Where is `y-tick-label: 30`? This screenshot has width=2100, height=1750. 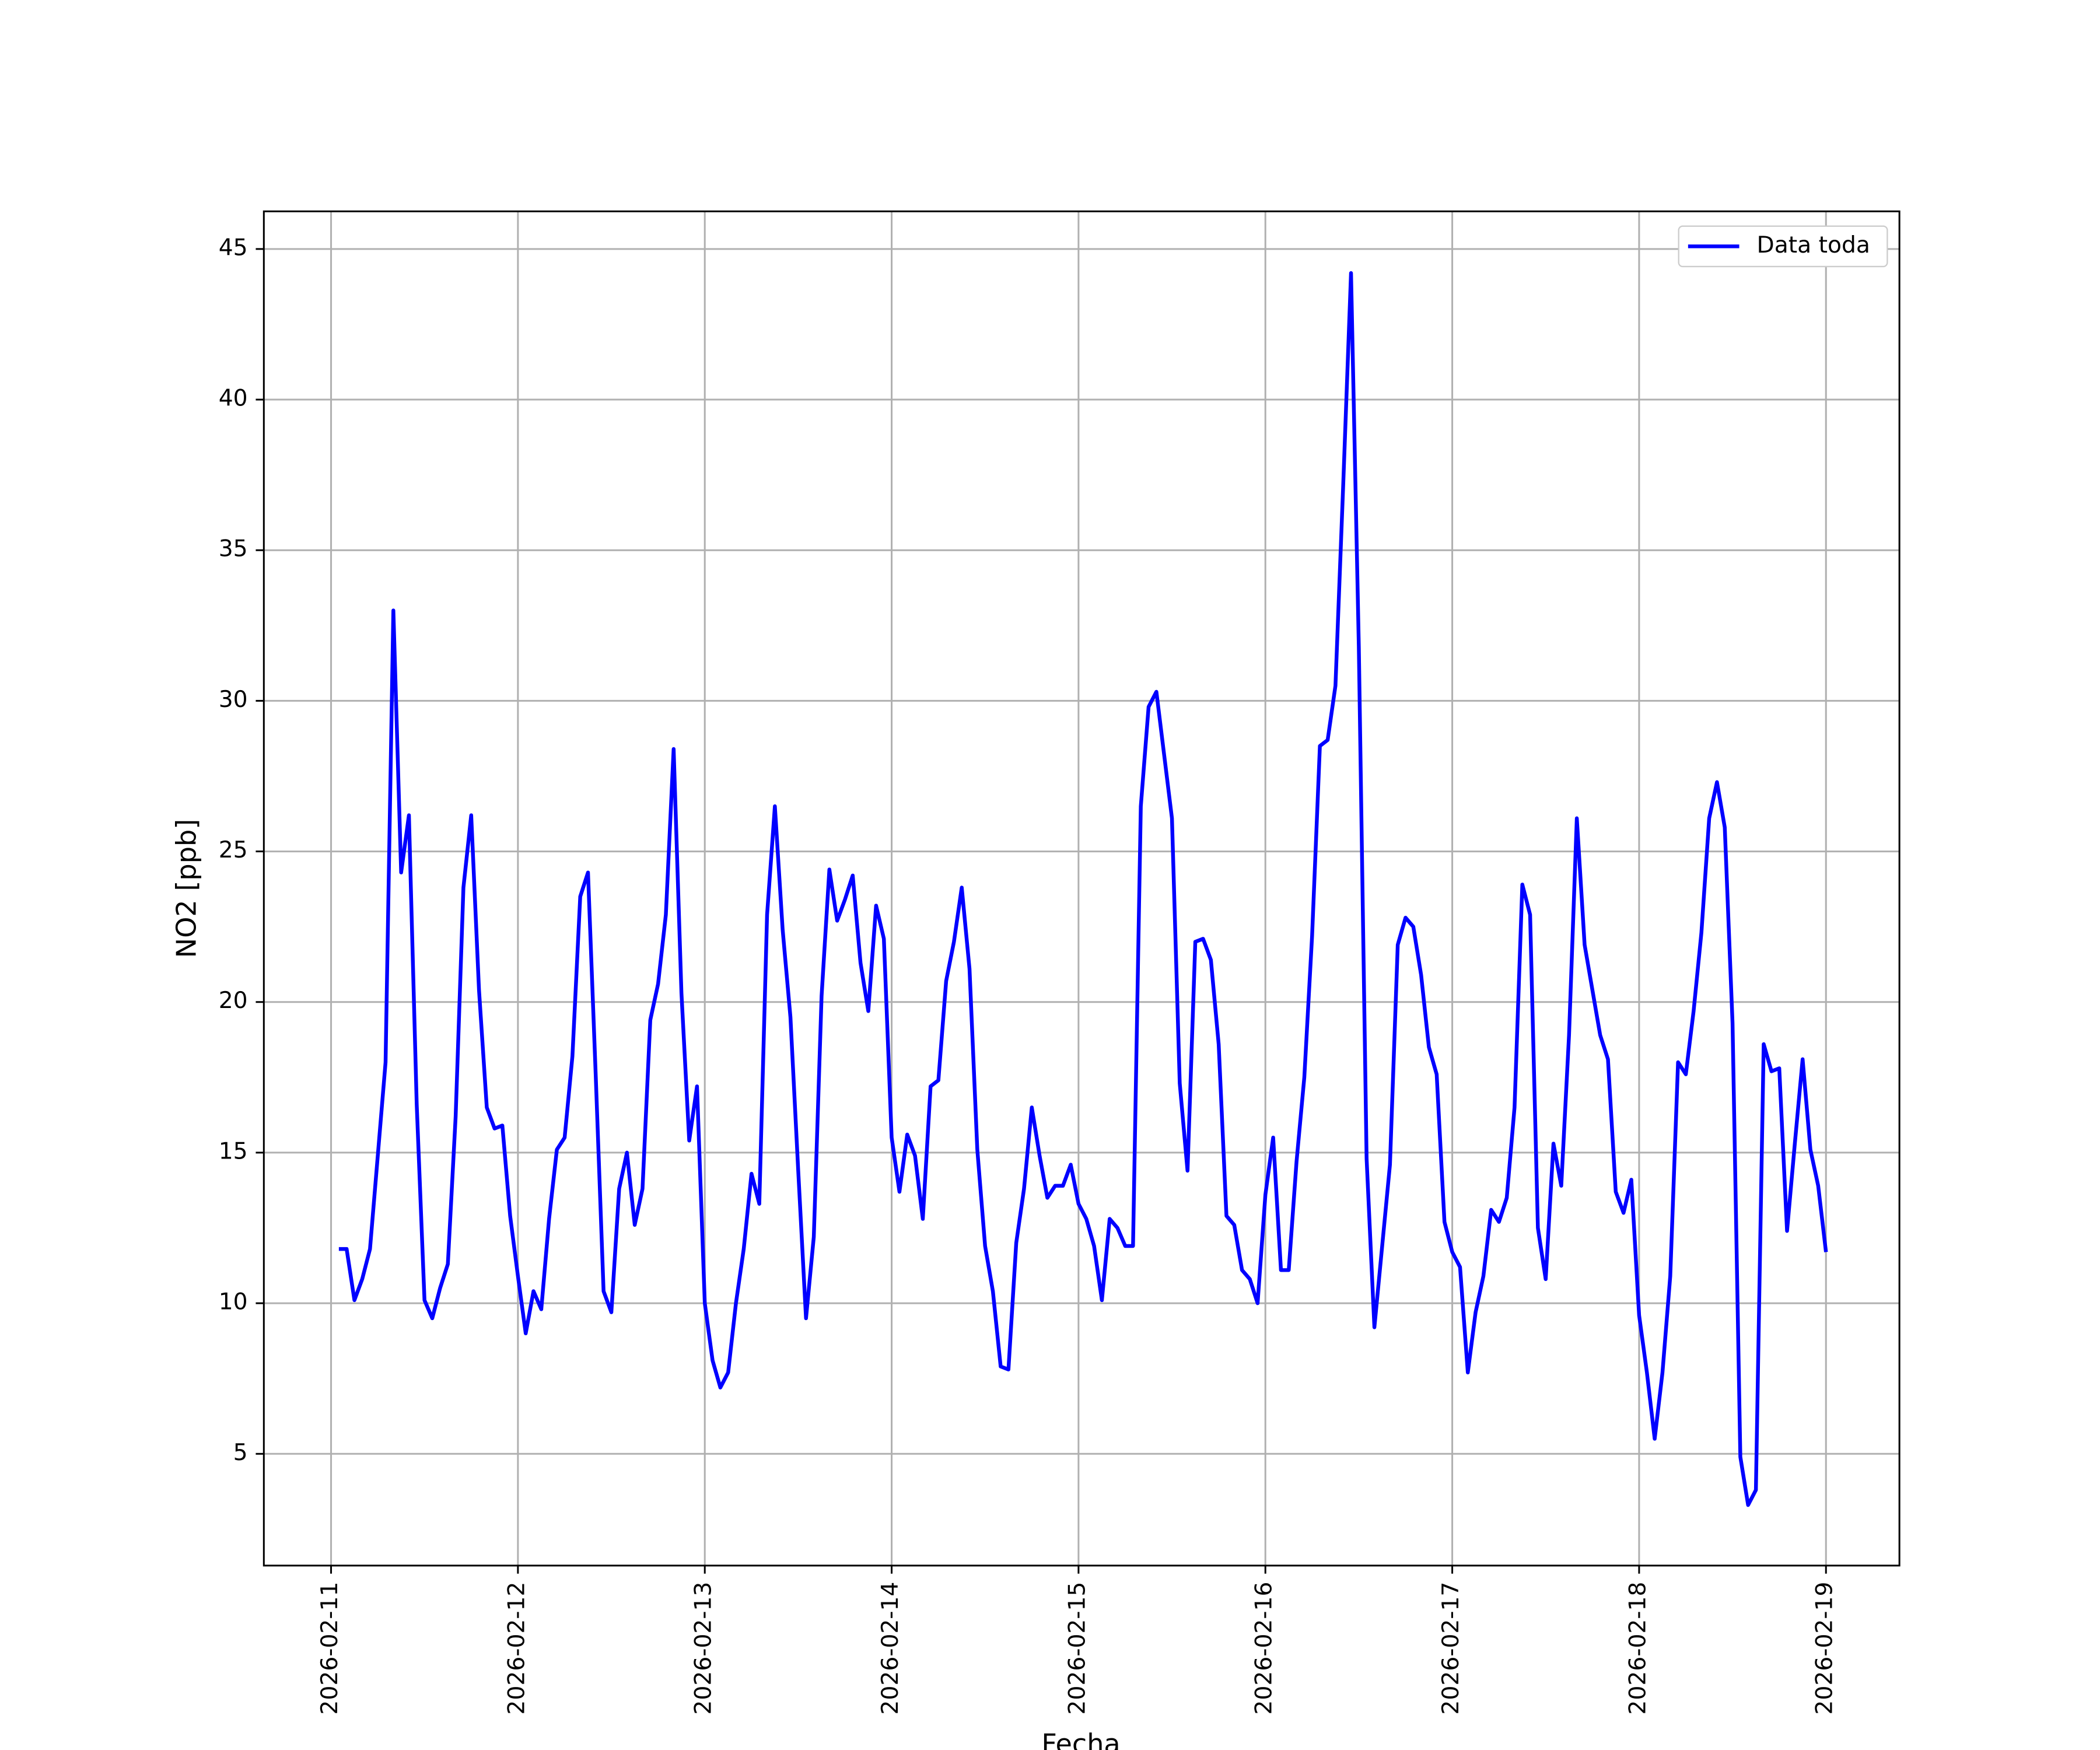
y-tick-label: 30 is located at coordinates (233, 700).